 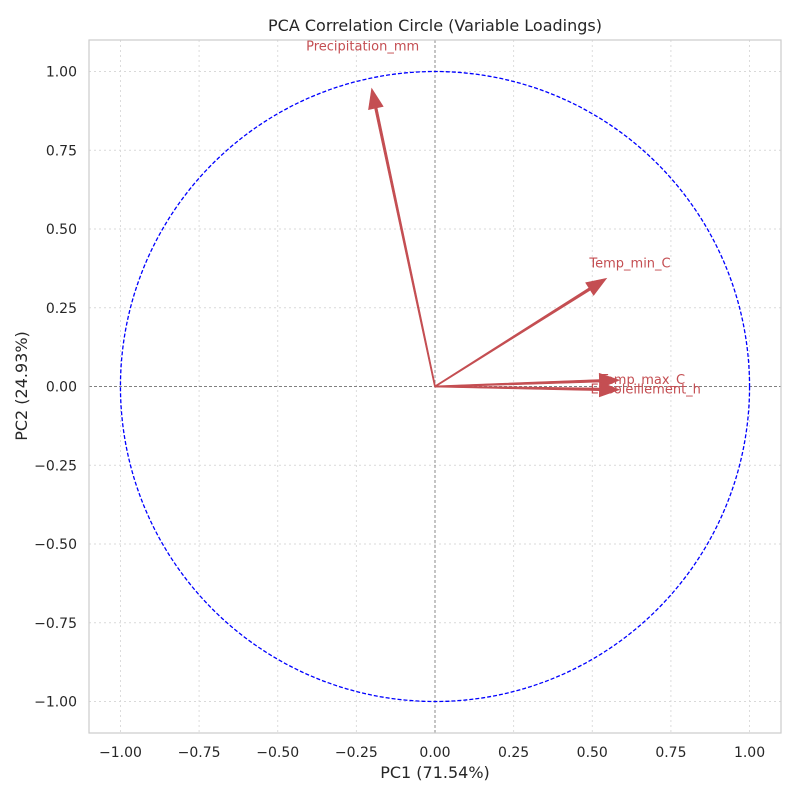 What do you see at coordinates (61, 73) in the screenshot?
I see `y-tick-label: 1.00` at bounding box center [61, 73].